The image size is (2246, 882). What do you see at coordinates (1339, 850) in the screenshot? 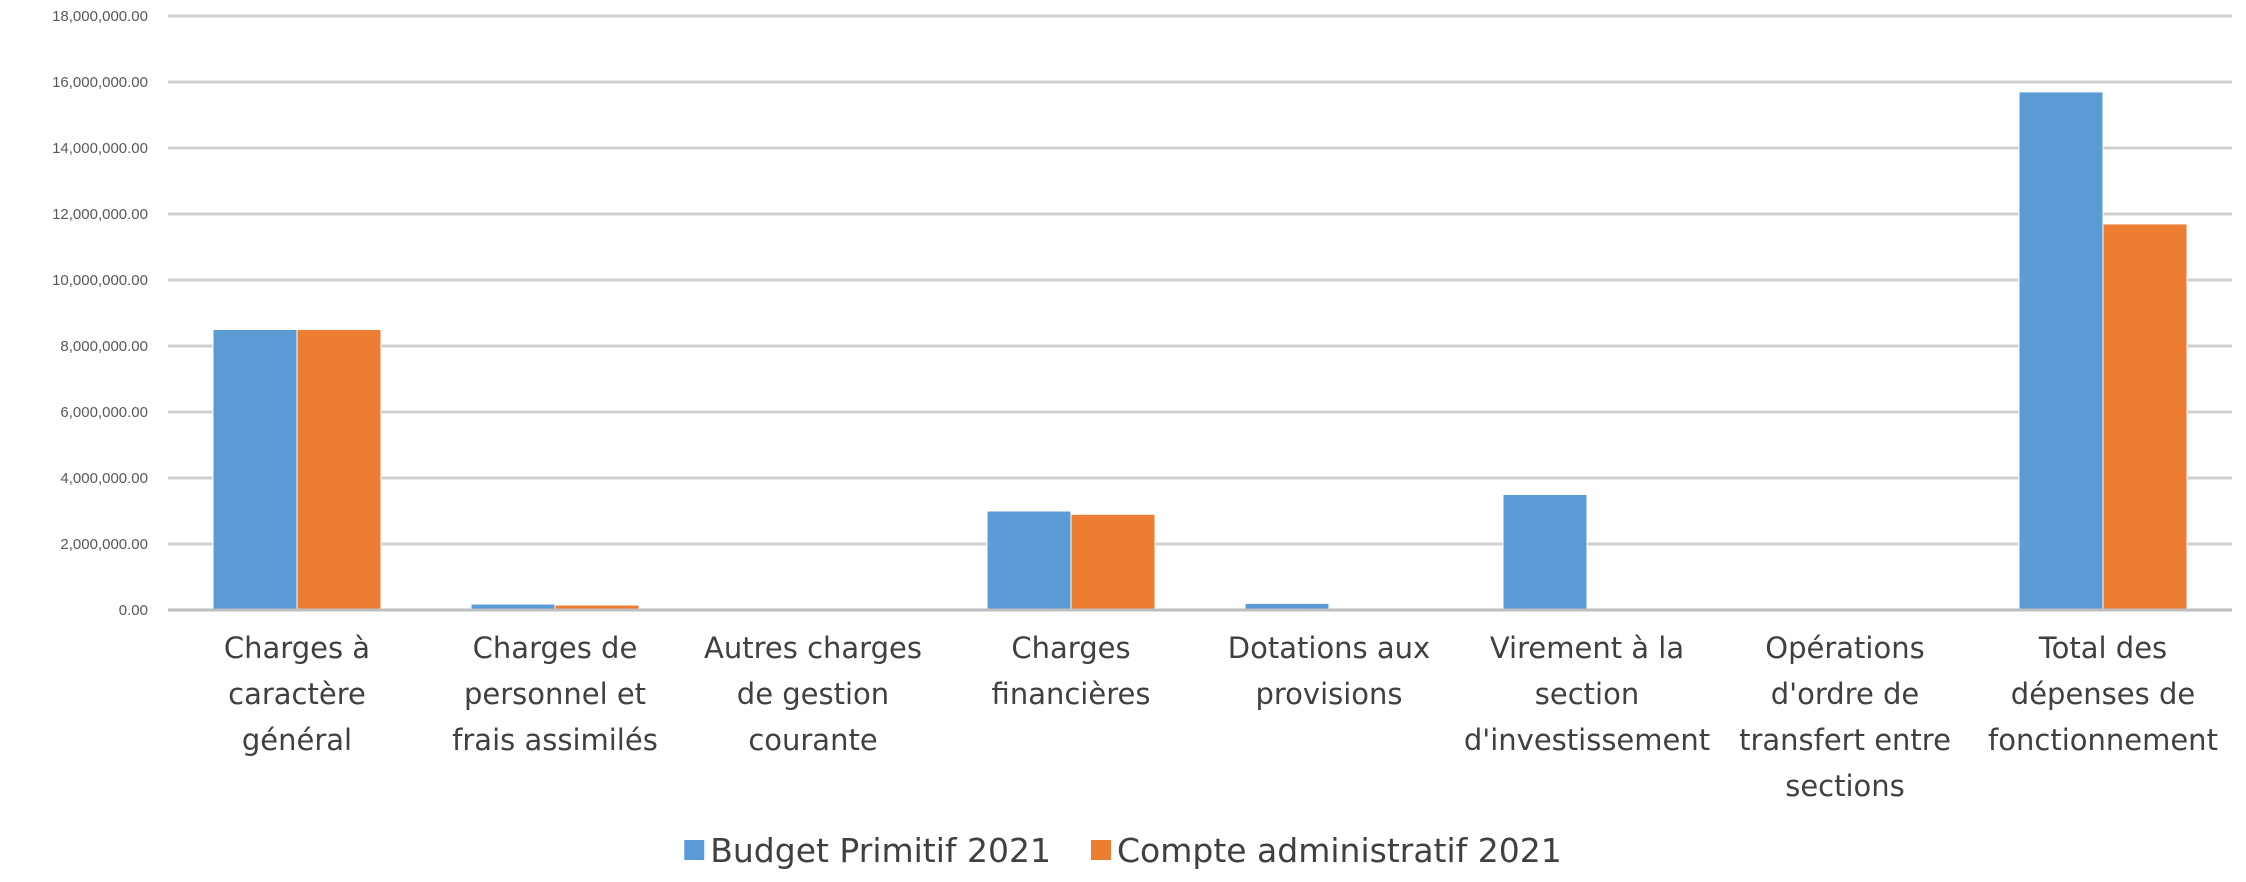
I see `legend-label: Compte administratif 2021` at bounding box center [1339, 850].